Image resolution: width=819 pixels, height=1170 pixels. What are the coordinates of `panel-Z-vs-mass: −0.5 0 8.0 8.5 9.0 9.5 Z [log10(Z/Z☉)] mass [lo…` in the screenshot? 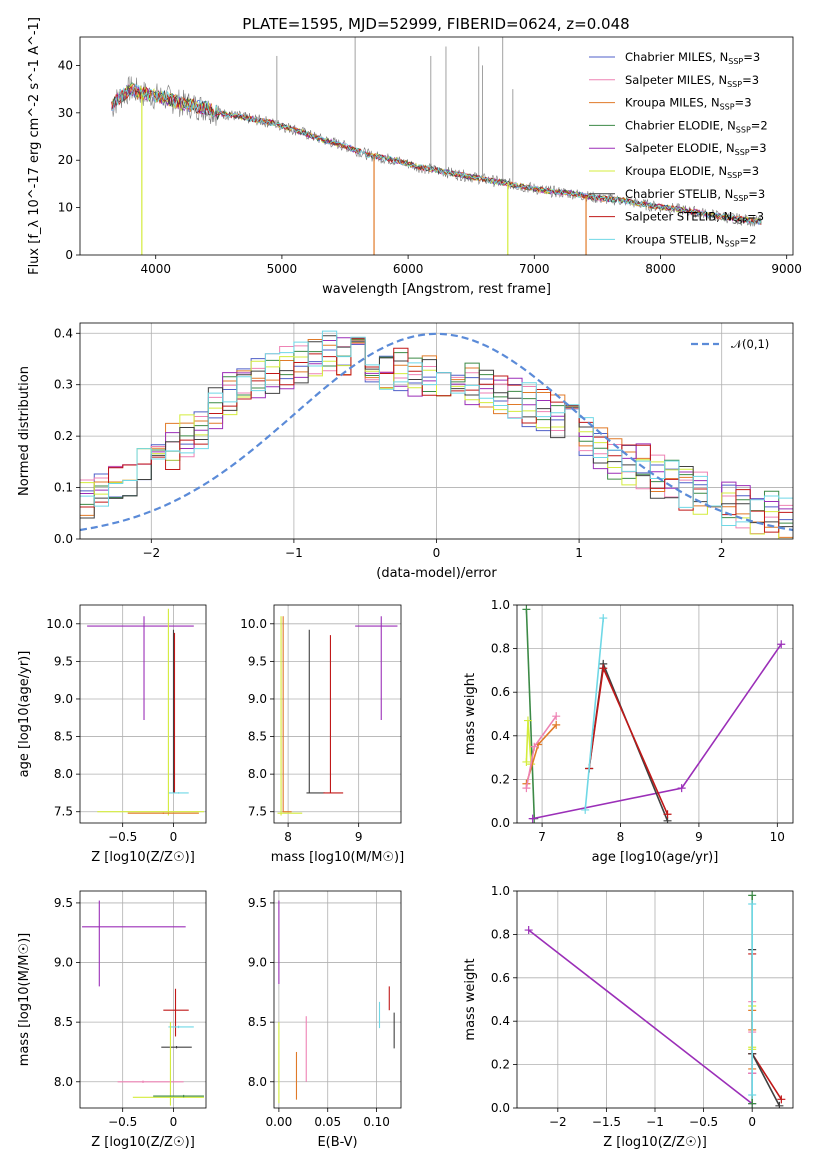 It's located at (112, 1020).